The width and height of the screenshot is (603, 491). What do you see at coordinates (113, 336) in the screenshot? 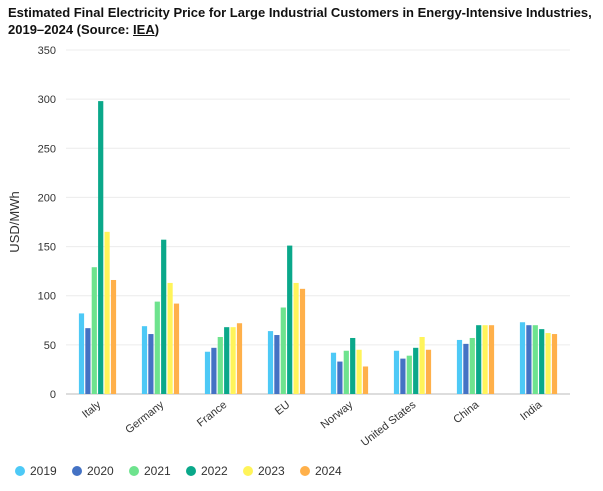
I see `bar-2024-italy` at bounding box center [113, 336].